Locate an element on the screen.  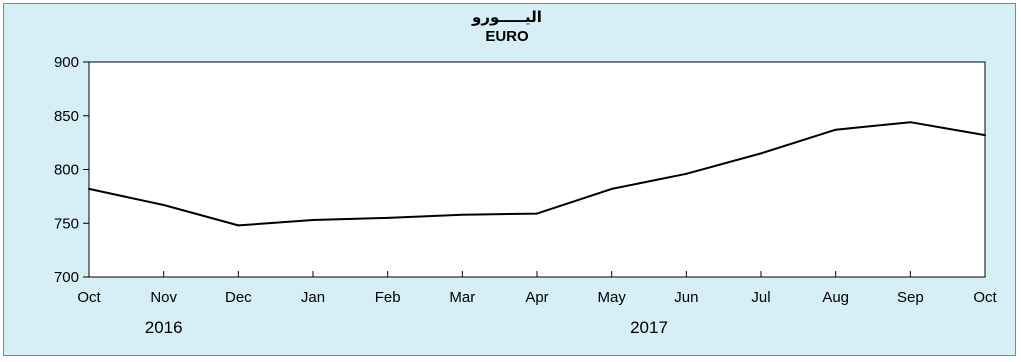
y-tick-label: 800 is located at coordinates (66, 170).